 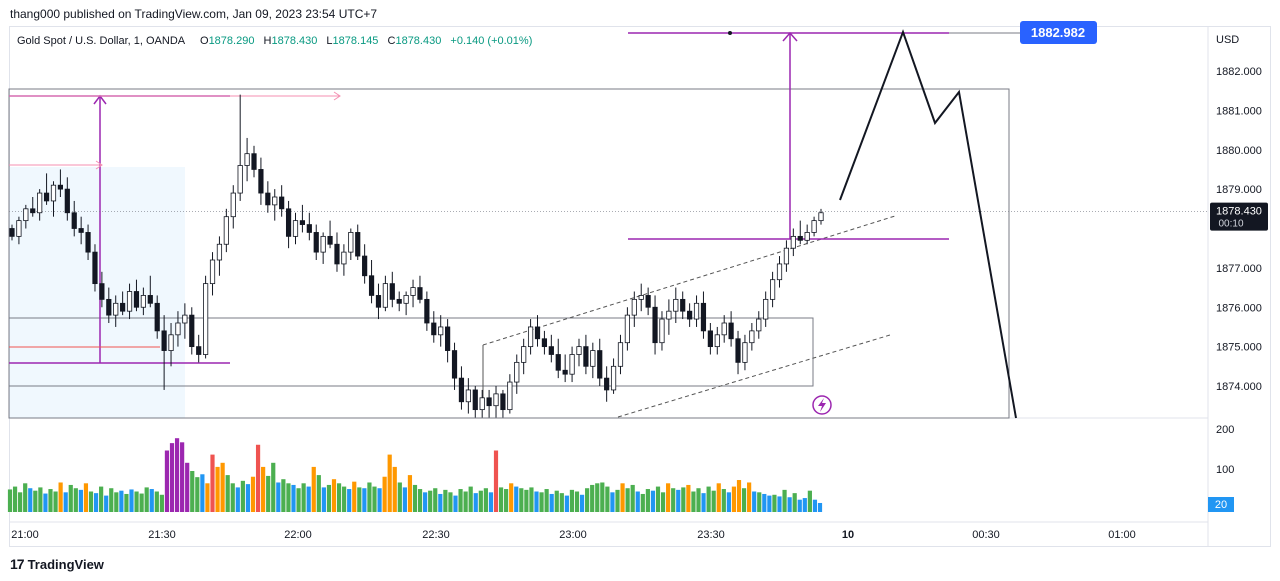 I want to click on tradingview-logo: 17 TradingView, so click(x=57, y=564).